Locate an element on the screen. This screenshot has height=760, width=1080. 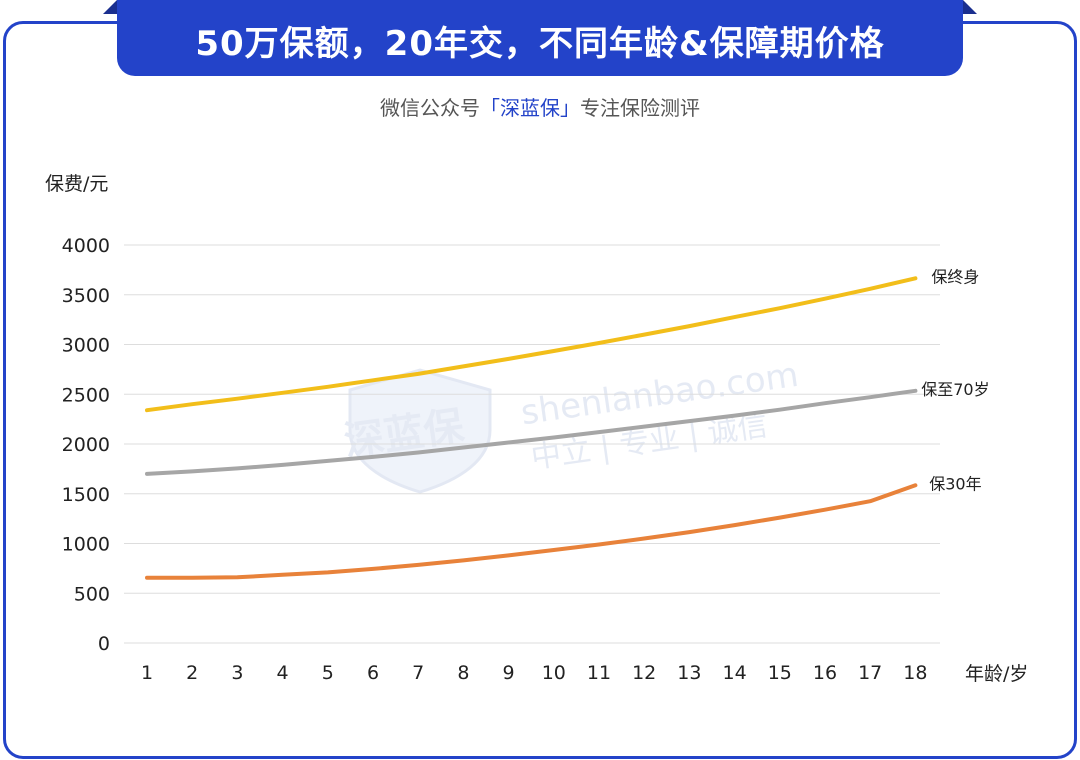
x-tick-label: 13 is located at coordinates (689, 673).